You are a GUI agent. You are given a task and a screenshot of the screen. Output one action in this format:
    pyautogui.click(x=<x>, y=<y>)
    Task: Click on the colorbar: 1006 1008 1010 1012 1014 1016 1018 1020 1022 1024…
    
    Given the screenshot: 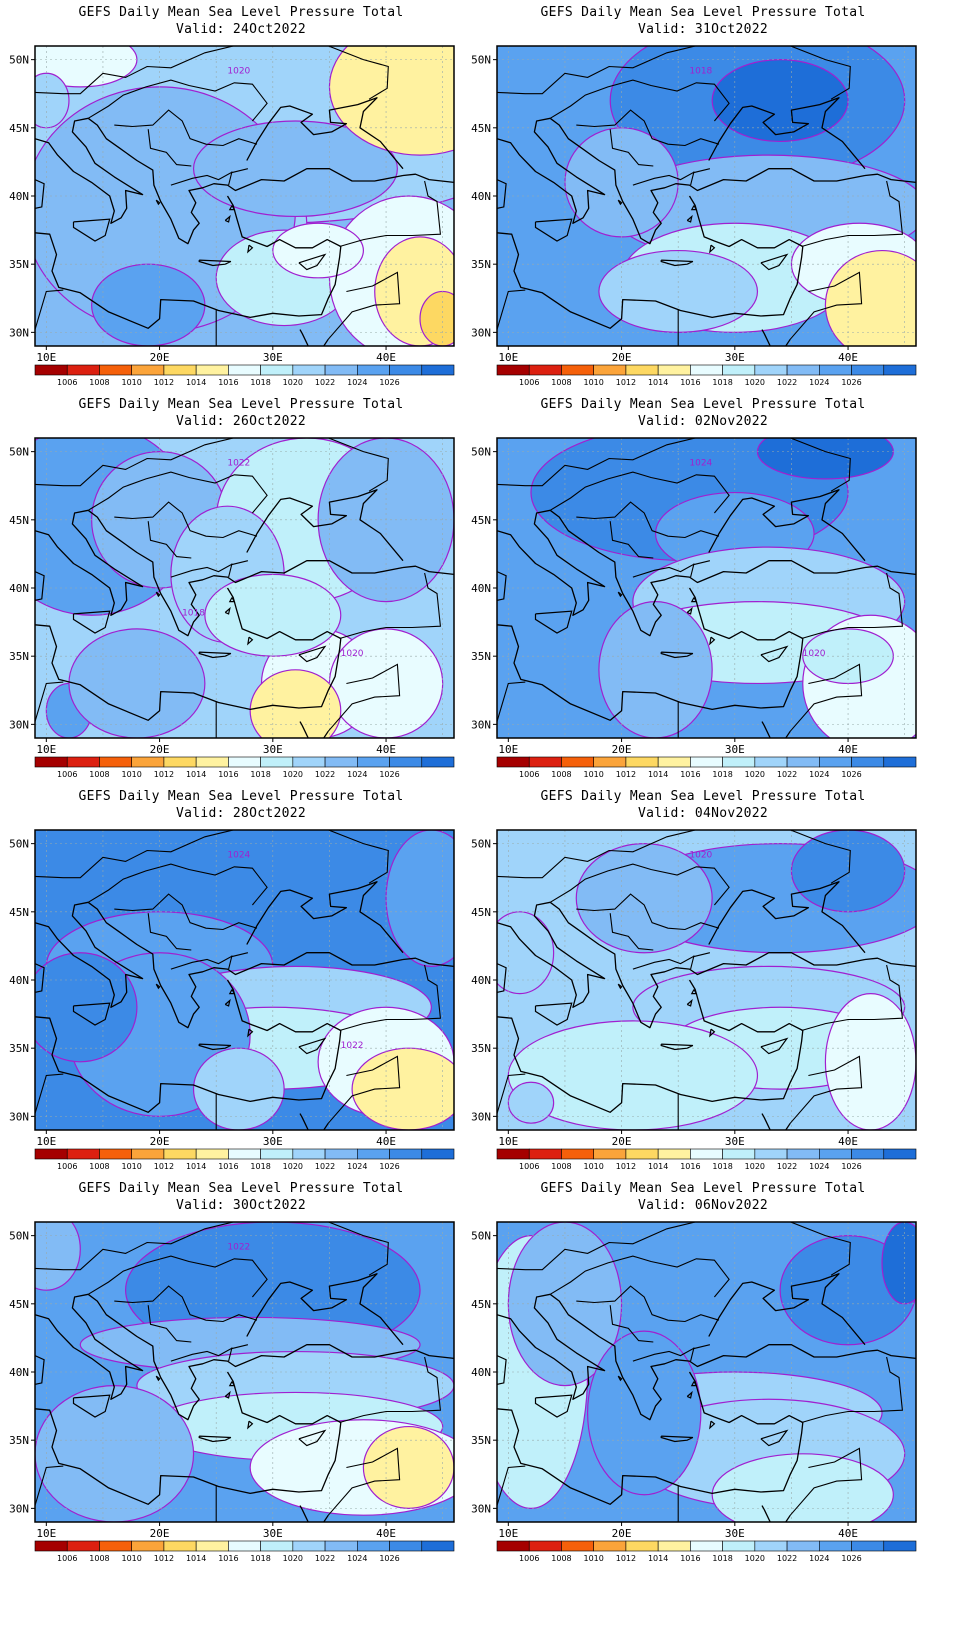 What is the action you would take?
    pyautogui.click(x=706, y=1159)
    